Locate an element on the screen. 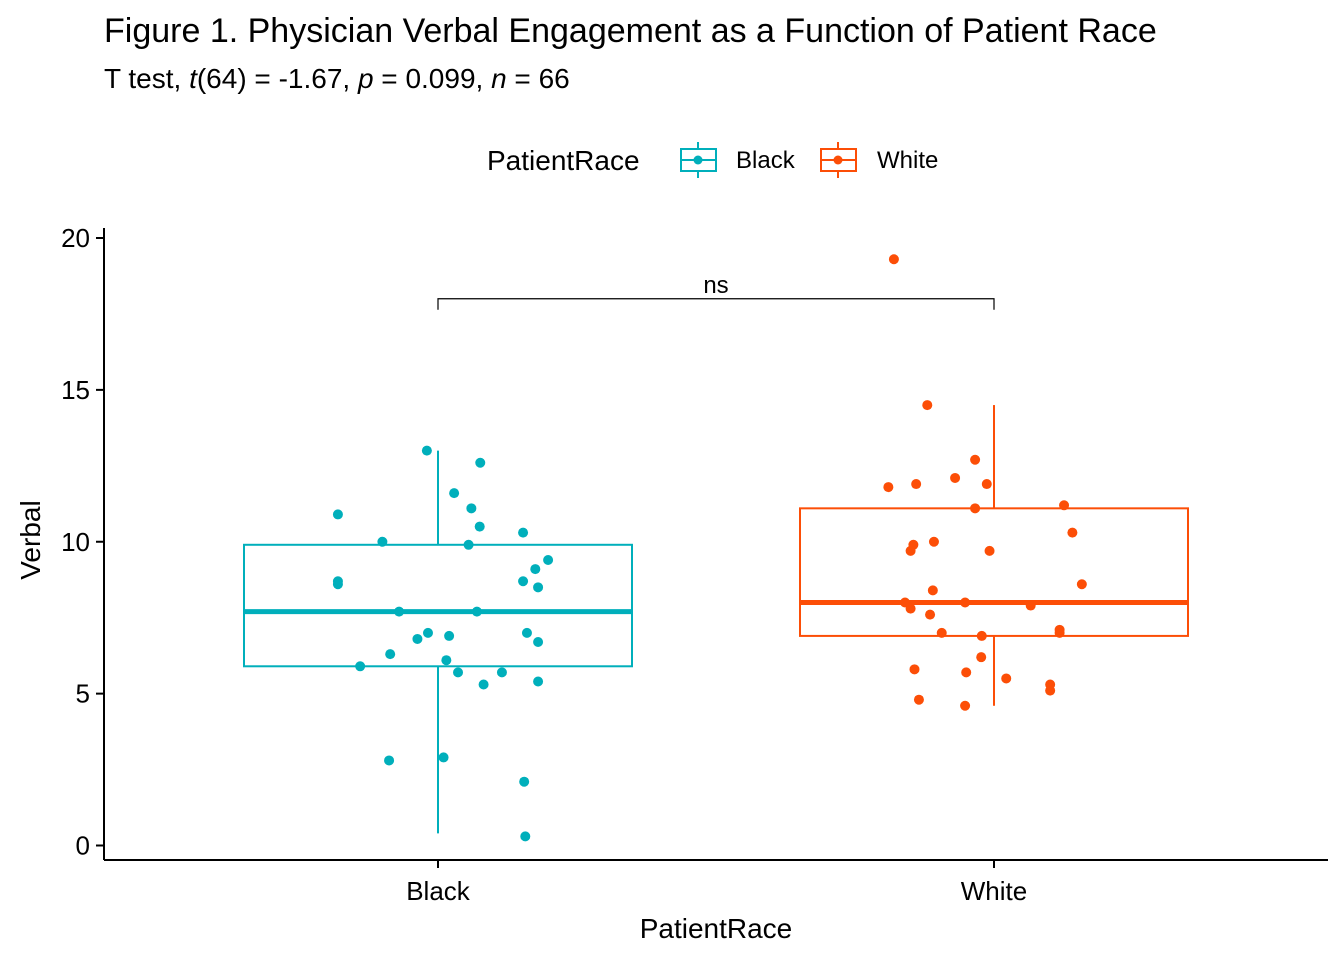  legend-title: PatientRace is located at coordinates (563, 160).